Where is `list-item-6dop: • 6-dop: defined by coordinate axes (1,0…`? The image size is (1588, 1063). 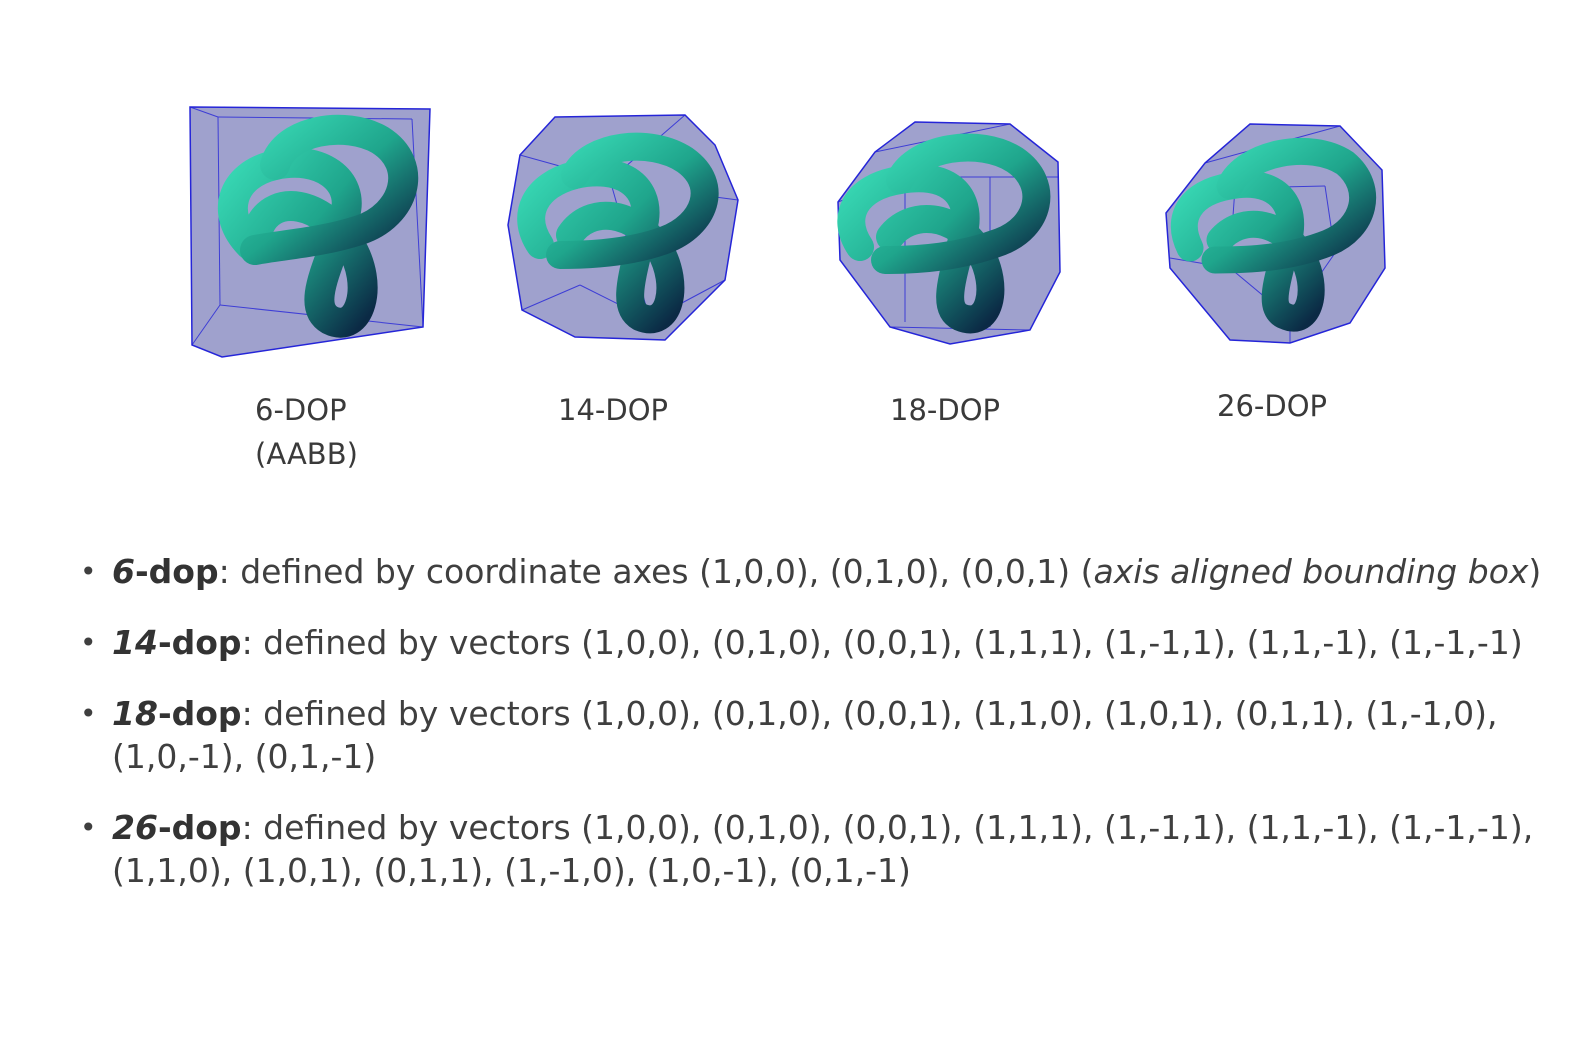 list-item-6dop: • 6-dop: defined by coordinate axes (1,0… is located at coordinates (820, 571).